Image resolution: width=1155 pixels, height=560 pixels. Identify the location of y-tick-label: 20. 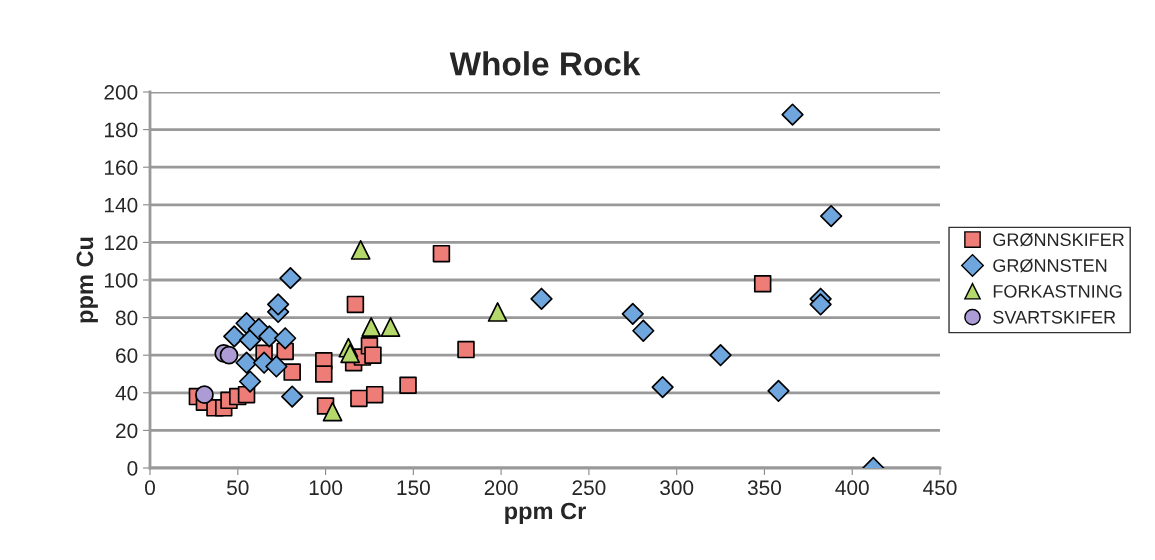
(127, 431).